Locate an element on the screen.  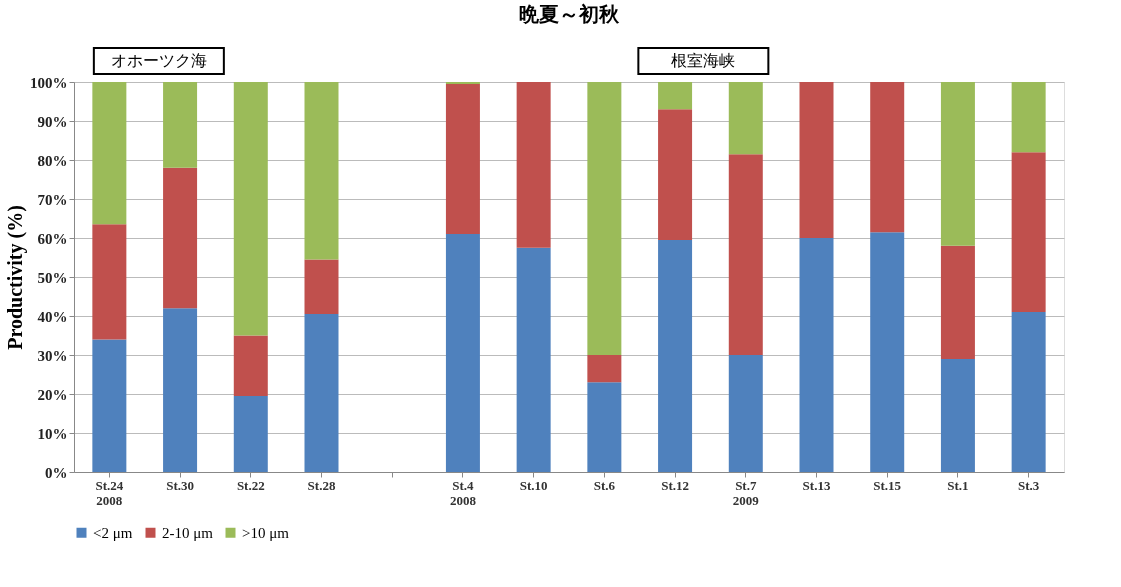
x-tick-label: St.10 is located at coordinates (533, 485).